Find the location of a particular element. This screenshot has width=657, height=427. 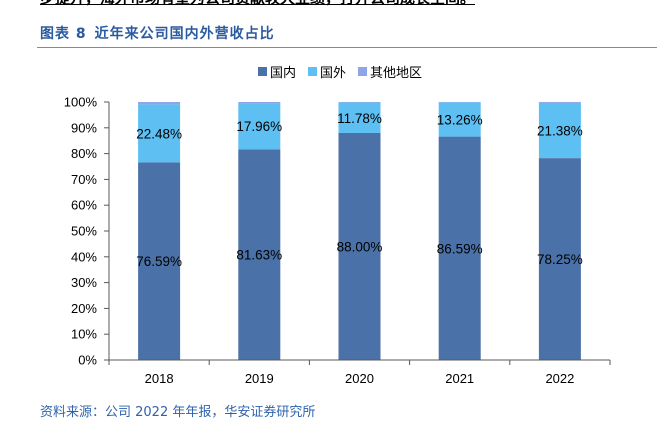

x-tick-label-2020: 2020 is located at coordinates (359, 378).